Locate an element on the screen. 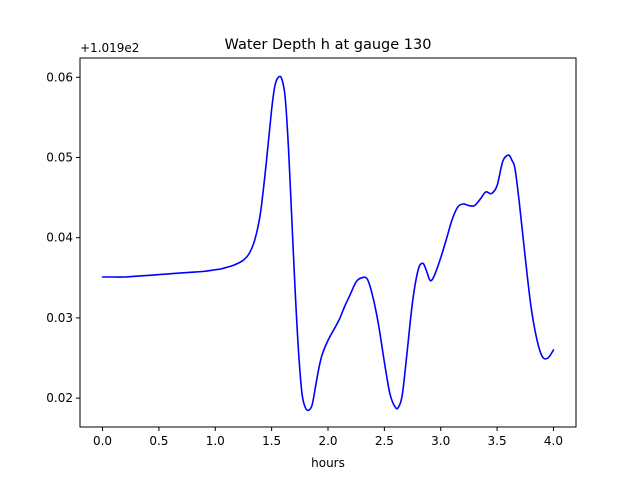 This screenshot has width=640, height=484. y-tick-label: 0.02 is located at coordinates (59, 398).